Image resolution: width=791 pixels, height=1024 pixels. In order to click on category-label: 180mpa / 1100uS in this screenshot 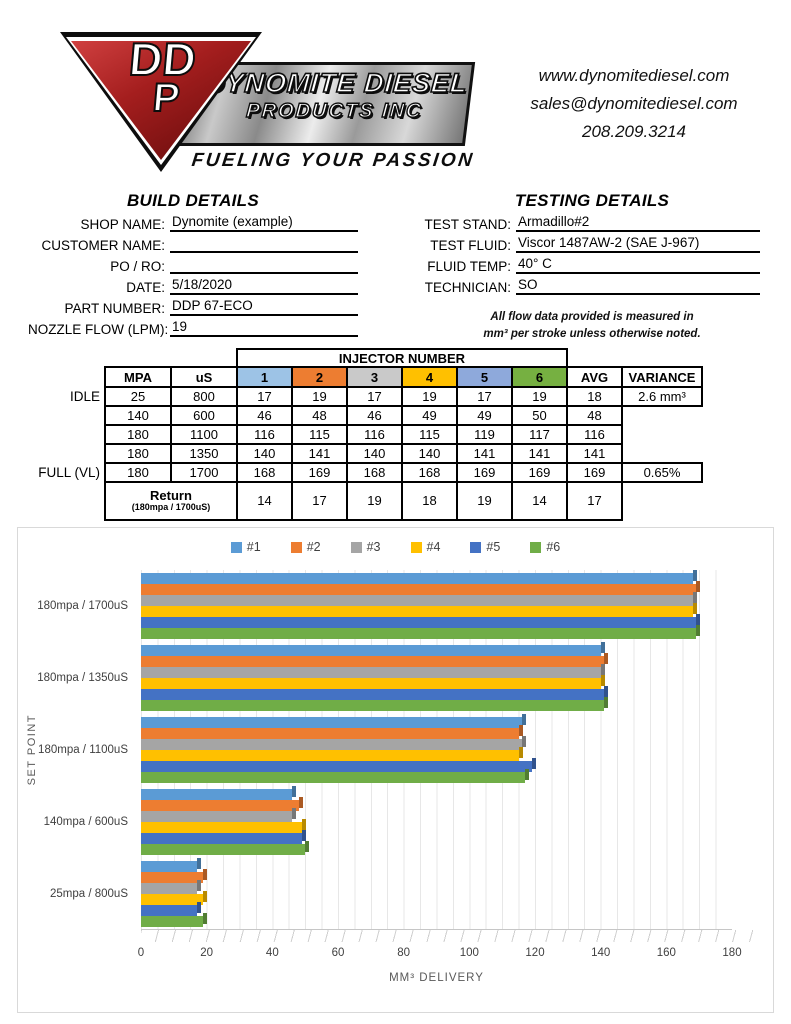, I will do `click(83, 750)`.